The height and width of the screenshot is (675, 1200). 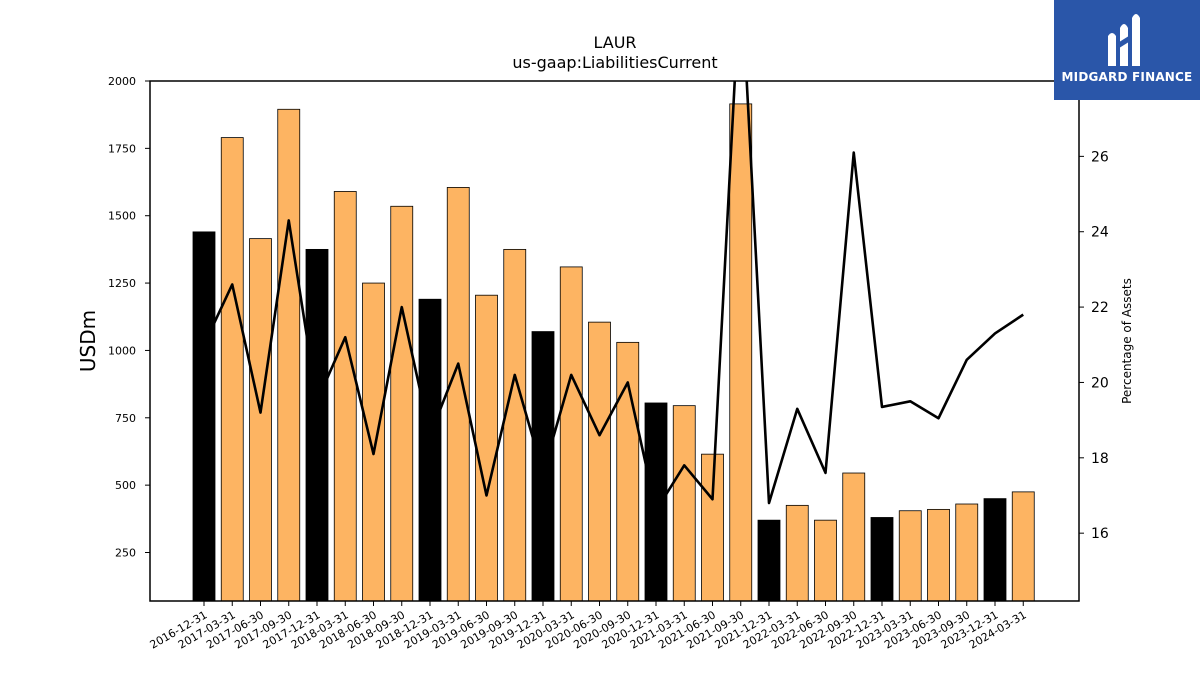 I want to click on y-tick-label: 1000, so click(x=122, y=350).